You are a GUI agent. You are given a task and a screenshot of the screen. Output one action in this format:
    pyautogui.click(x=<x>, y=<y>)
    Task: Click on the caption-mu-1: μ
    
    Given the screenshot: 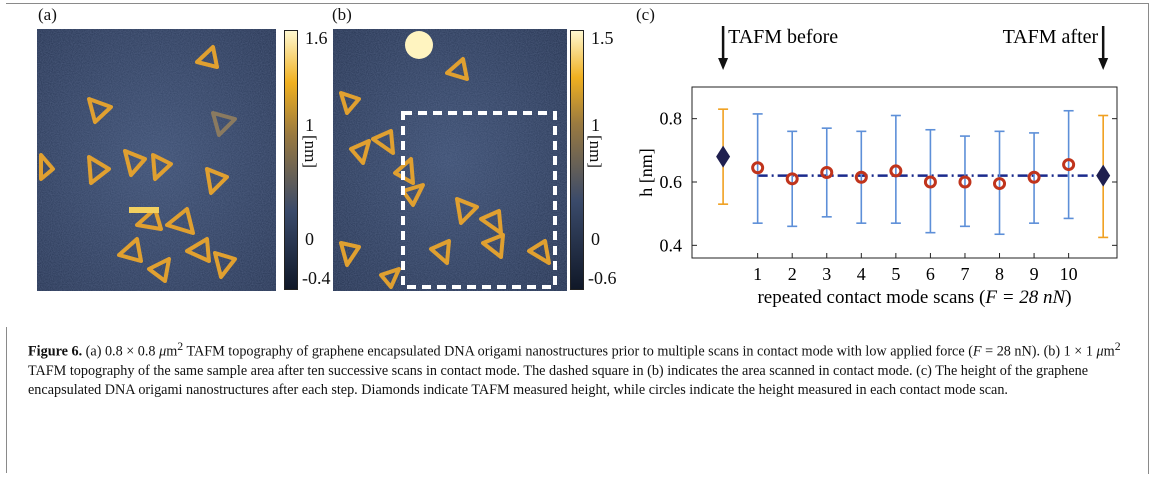 What is the action you would take?
    pyautogui.click(x=163, y=351)
    